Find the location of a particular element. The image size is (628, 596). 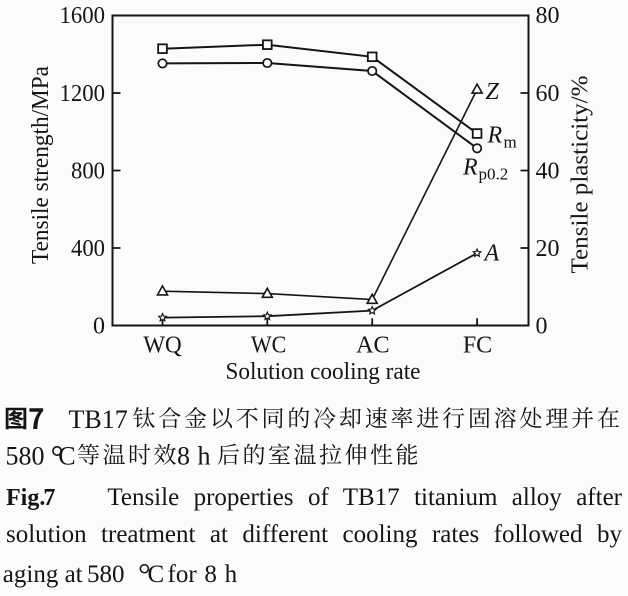

svg-text: FC is located at coordinates (477, 346).